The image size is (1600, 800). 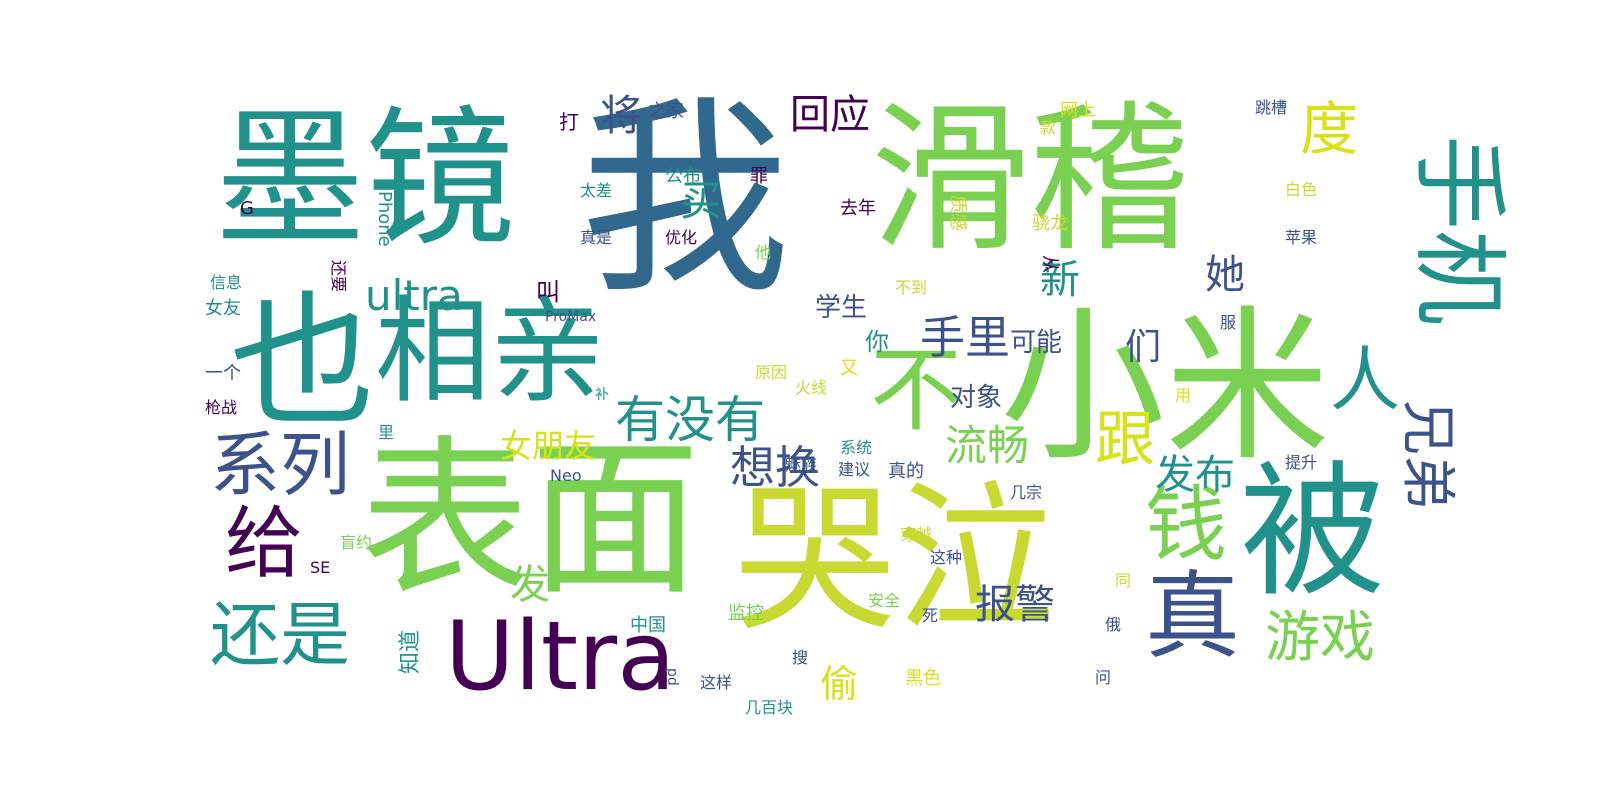 I want to click on cloud-word: Ultra, so click(x=560, y=657).